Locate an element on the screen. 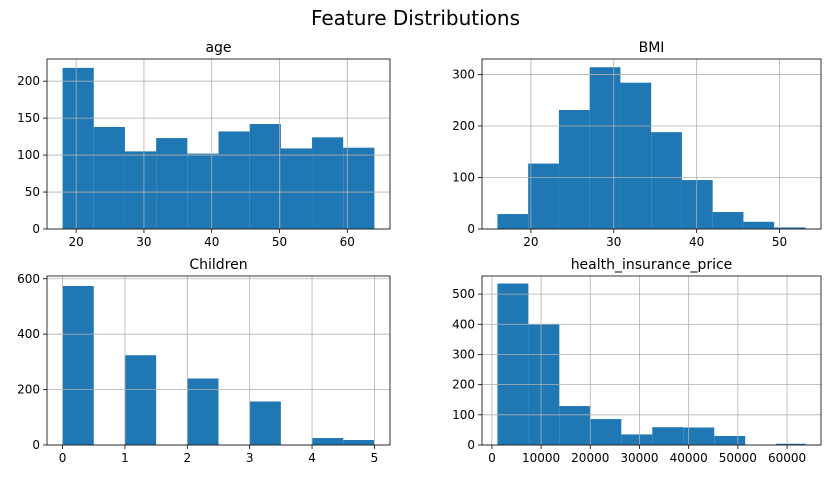 This screenshot has width=831, height=478. x-tick-label: 3 is located at coordinates (250, 458).